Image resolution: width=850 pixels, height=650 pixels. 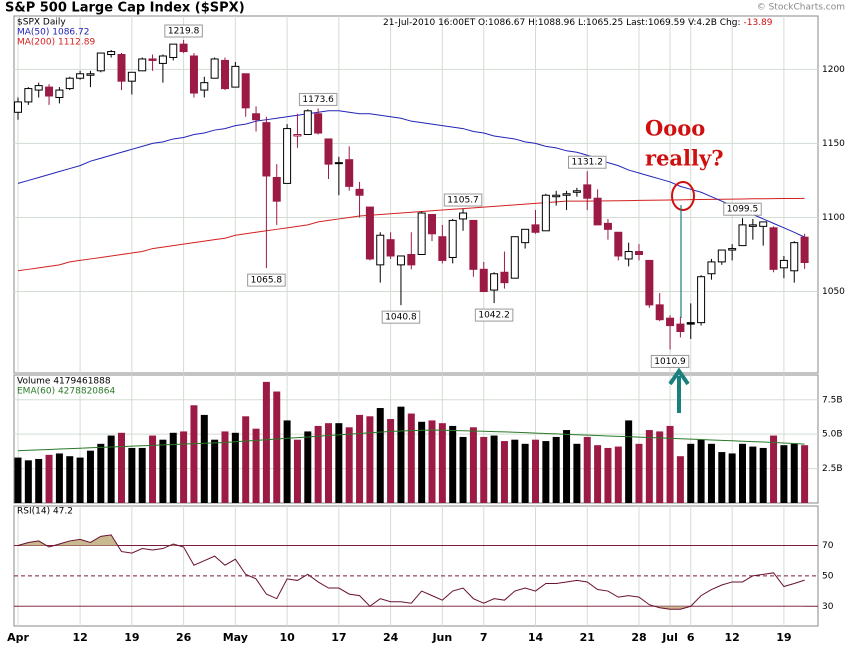 What do you see at coordinates (411, 572) in the screenshot?
I see `rsi-line` at bounding box center [411, 572].